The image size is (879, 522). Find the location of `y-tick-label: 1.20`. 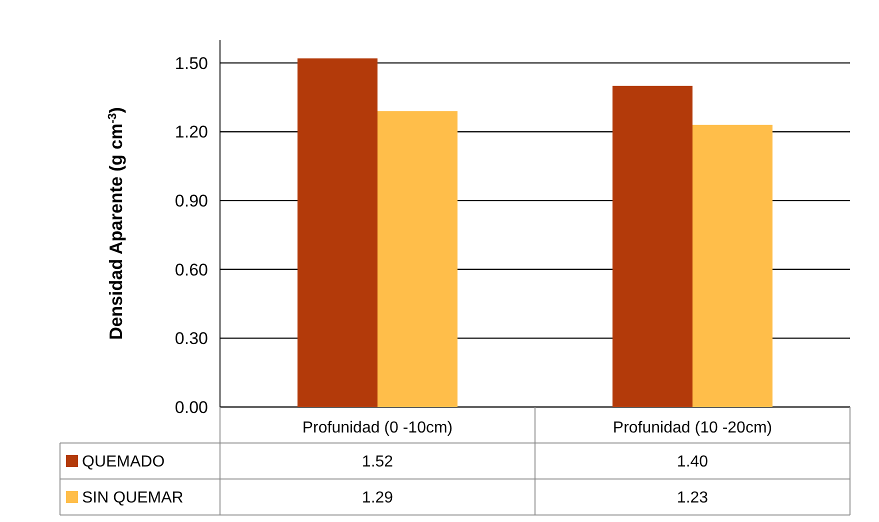

y-tick-label: 1.20 is located at coordinates (191, 132).